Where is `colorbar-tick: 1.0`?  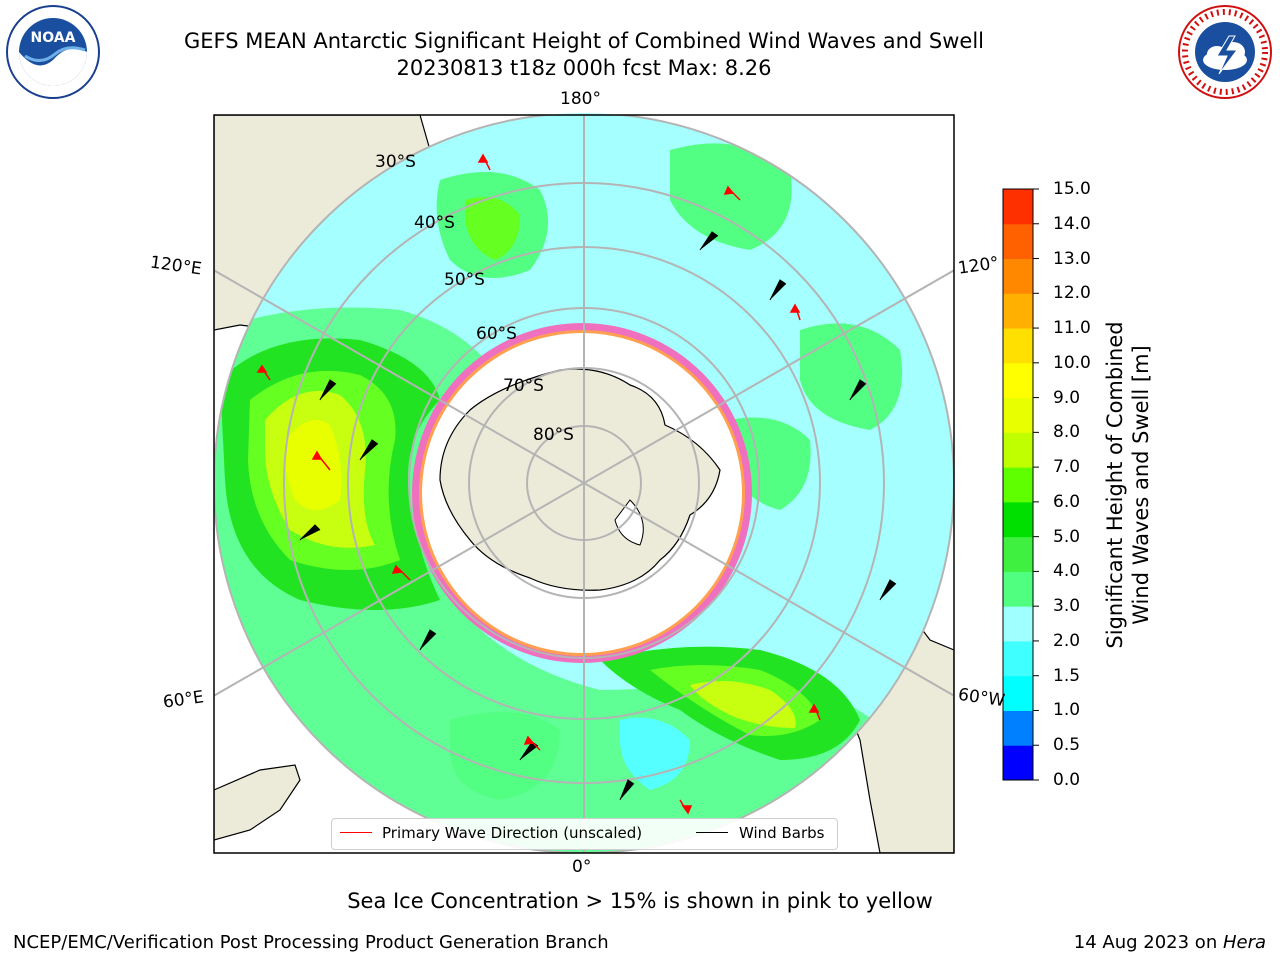
colorbar-tick: 1.0 is located at coordinates (1067, 710).